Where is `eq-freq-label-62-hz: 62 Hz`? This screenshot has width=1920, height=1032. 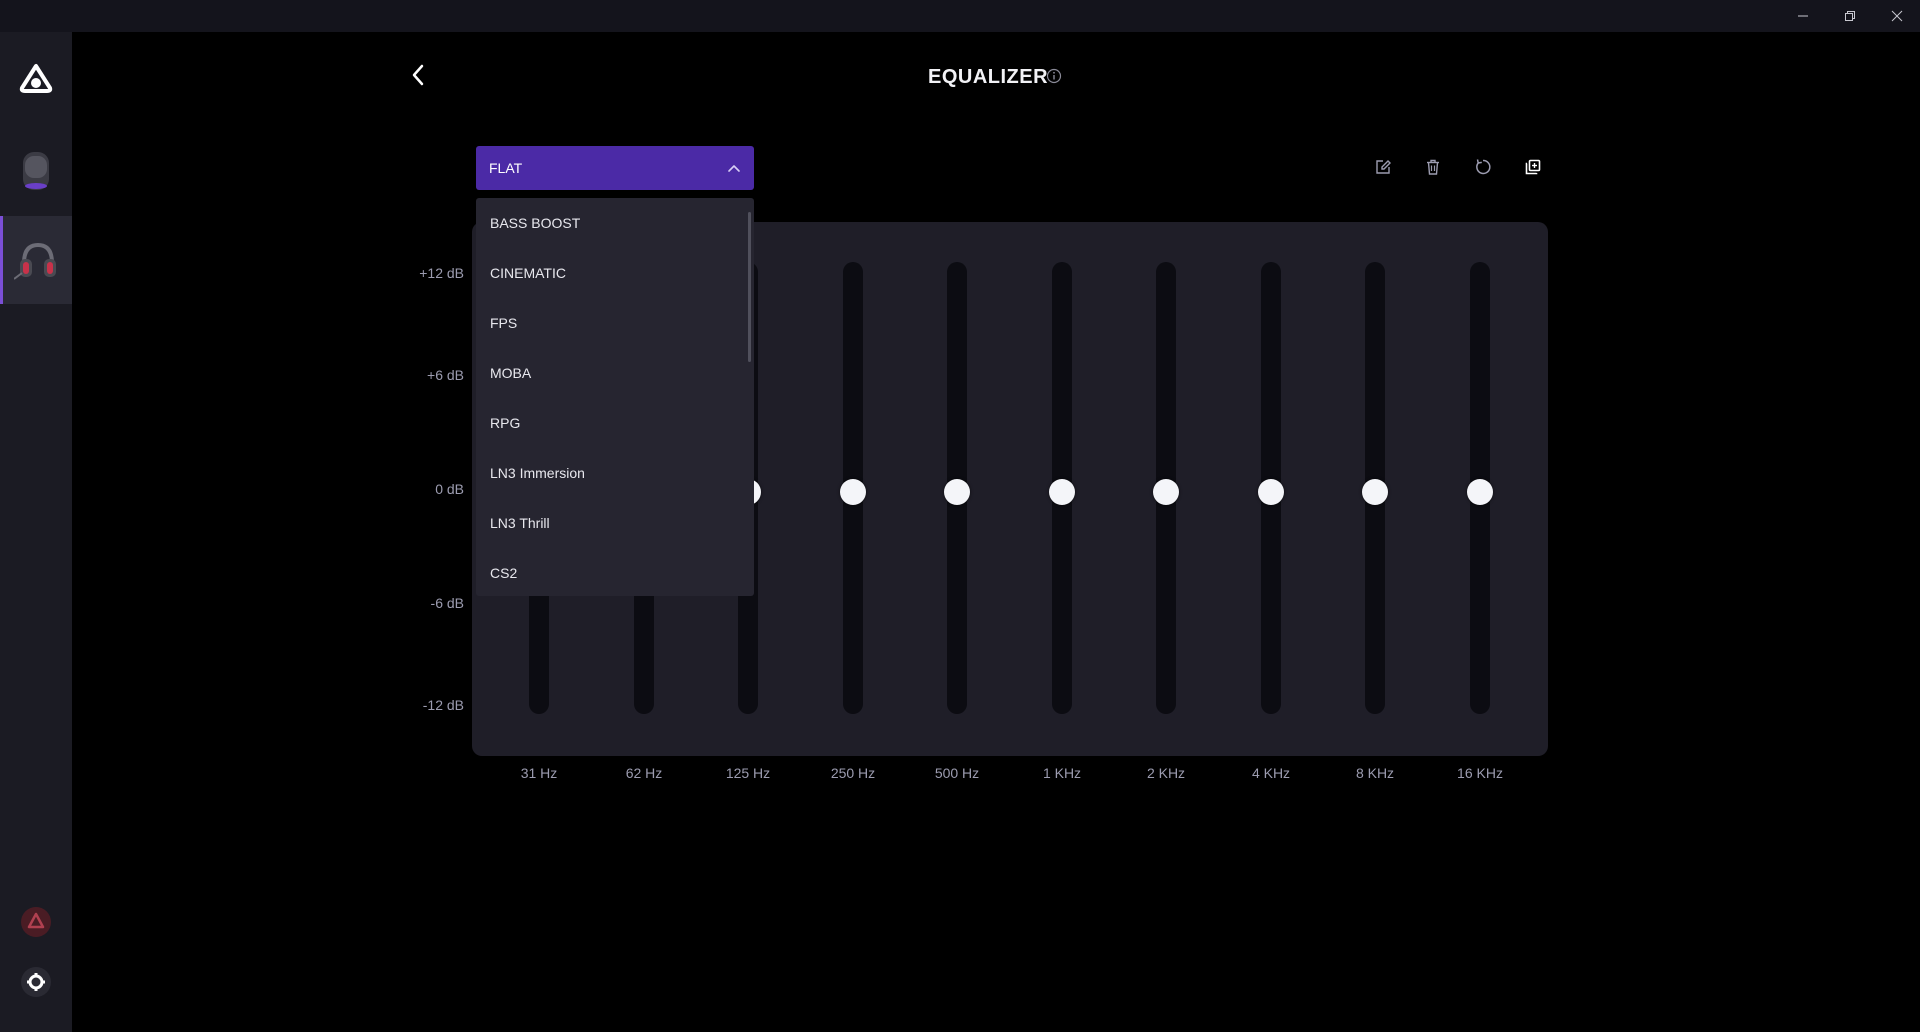
eq-freq-label-62-hz: 62 Hz is located at coordinates (644, 773).